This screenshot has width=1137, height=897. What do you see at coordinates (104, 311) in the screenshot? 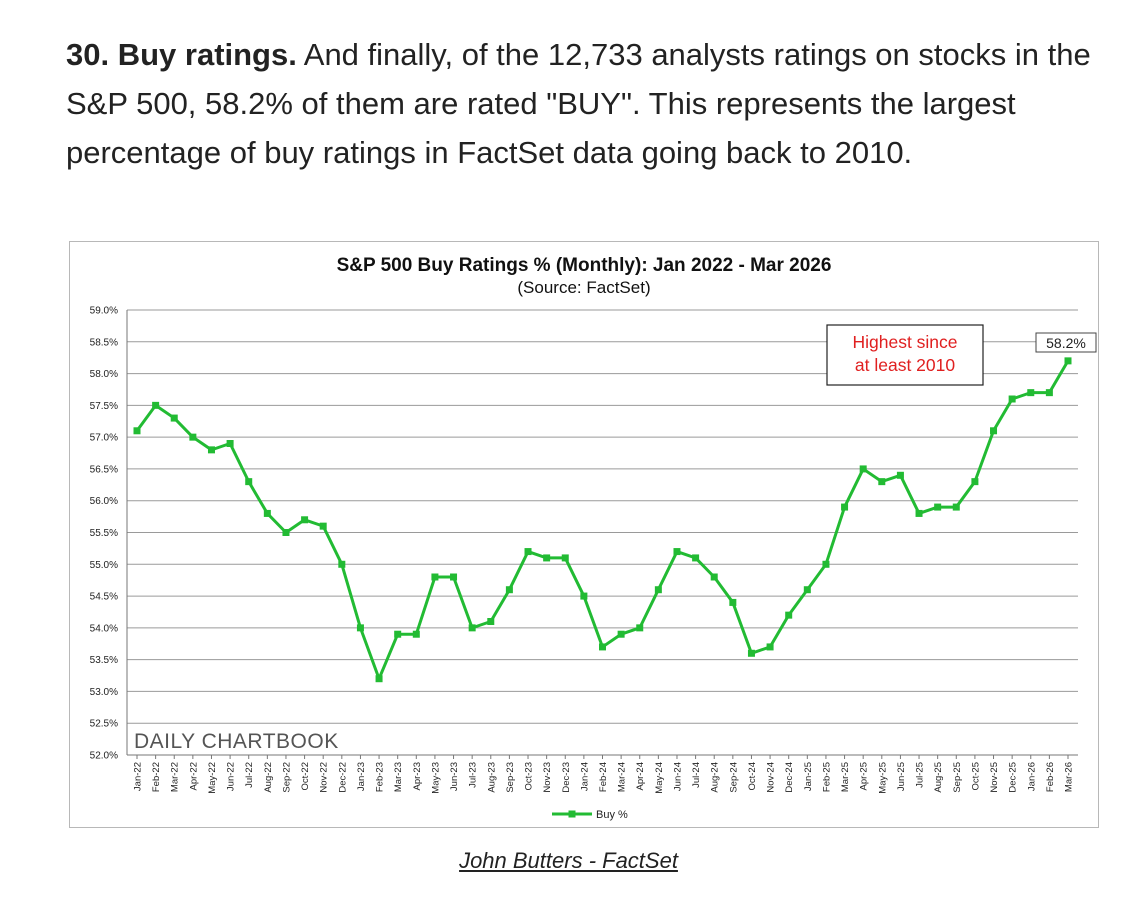
I see `y-tick-label: 59.0%` at bounding box center [104, 311].